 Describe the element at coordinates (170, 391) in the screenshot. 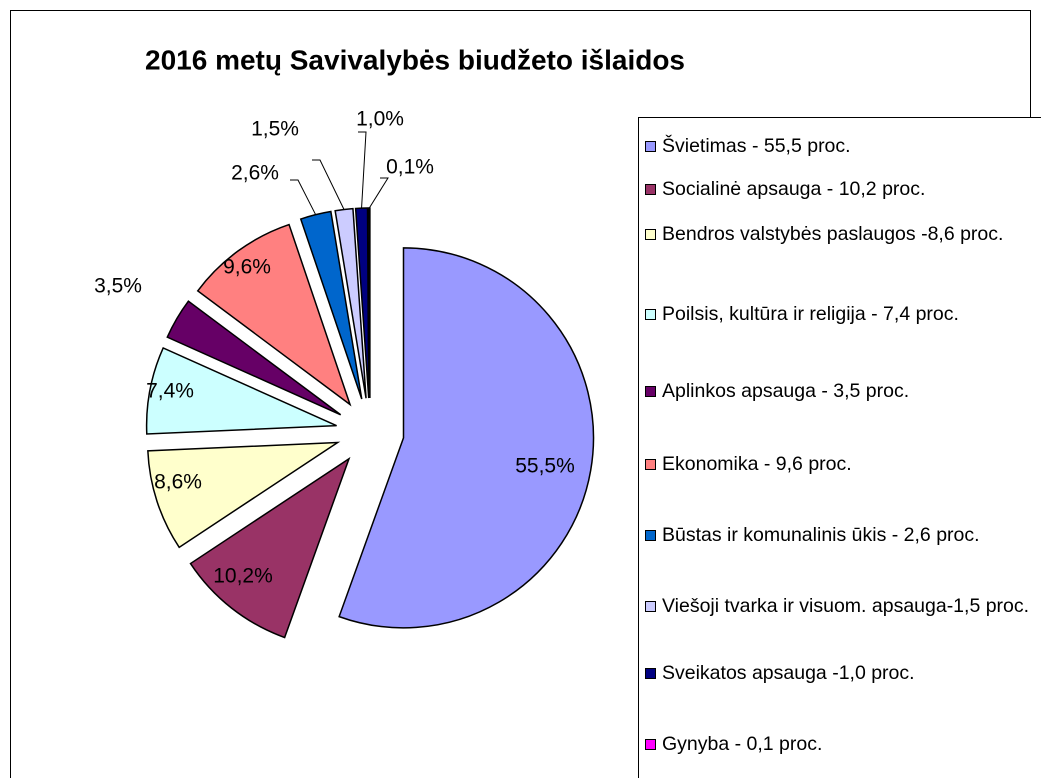

I see `data-label: 7,4%` at that location.